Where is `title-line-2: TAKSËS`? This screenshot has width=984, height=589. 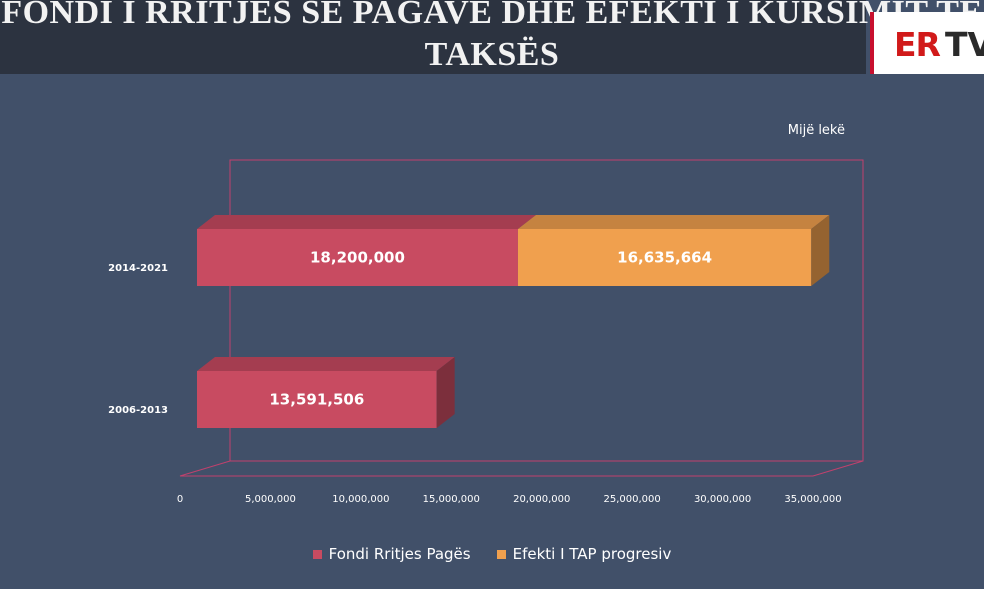
title-line-2: TAKSËS is located at coordinates (492, 54).